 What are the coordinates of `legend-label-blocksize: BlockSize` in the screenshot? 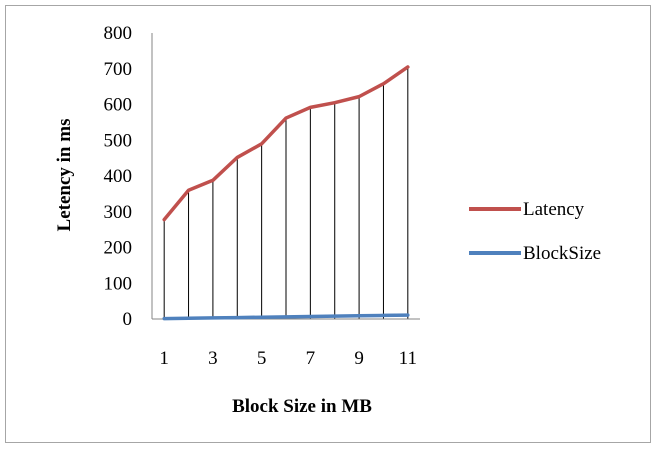 It's located at (562, 253).